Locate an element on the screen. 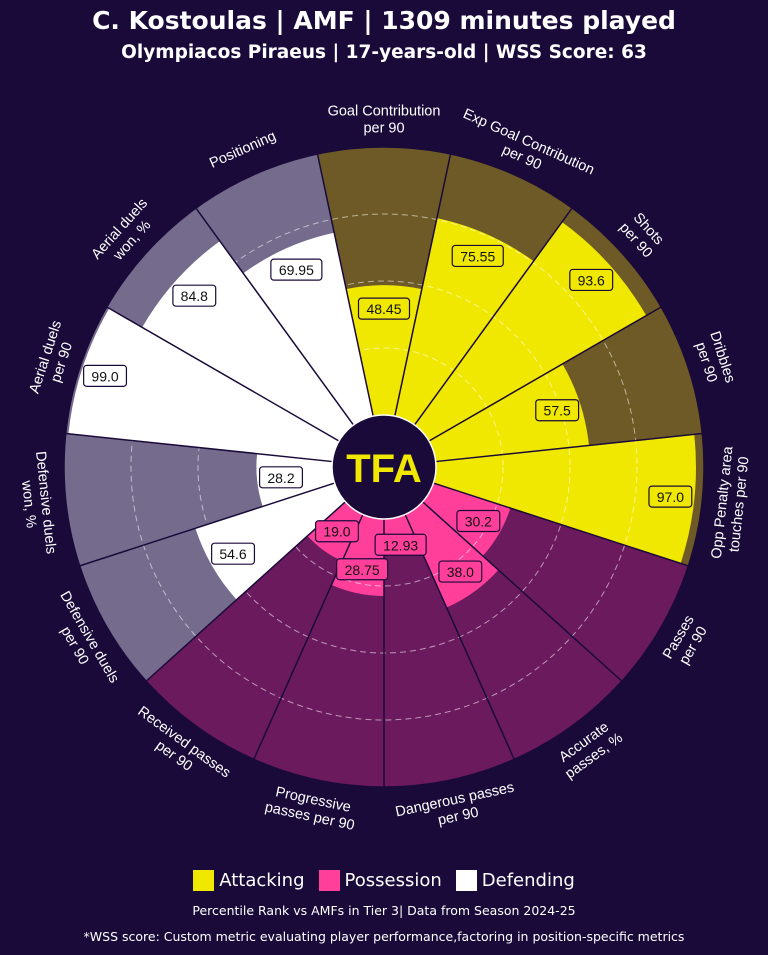 Image resolution: width=768 pixels, height=955 pixels. legend-label: Possession is located at coordinates (393, 880).